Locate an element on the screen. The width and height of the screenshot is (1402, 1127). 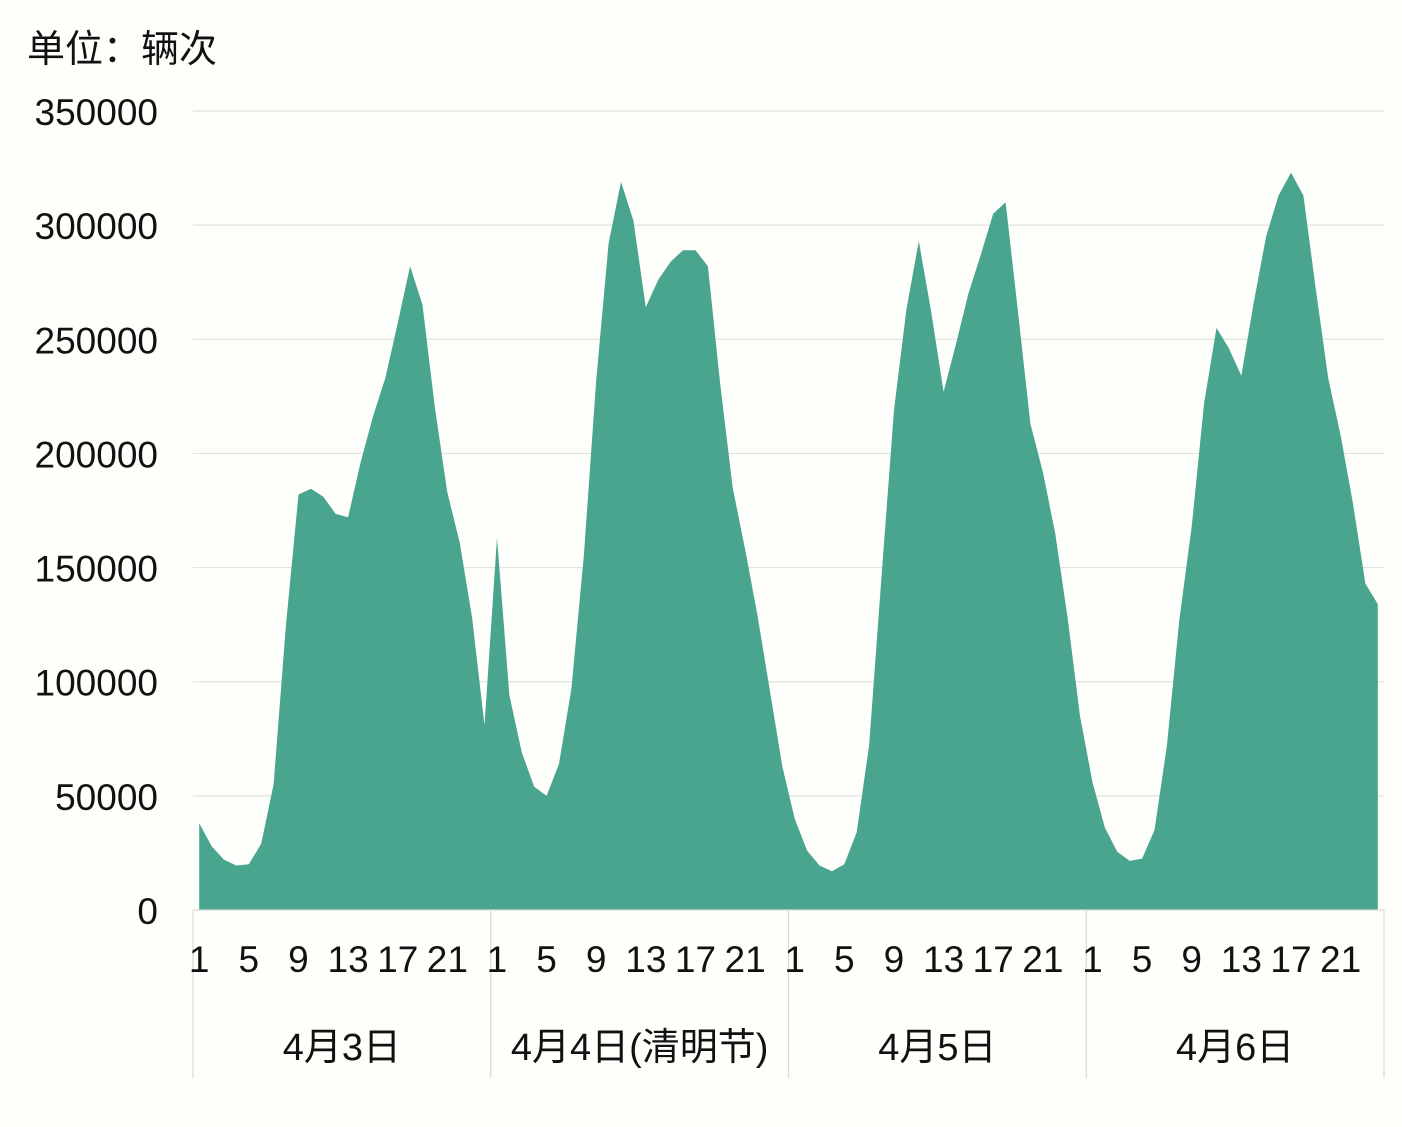
y-tick-label: 0 is located at coordinates (147, 911).